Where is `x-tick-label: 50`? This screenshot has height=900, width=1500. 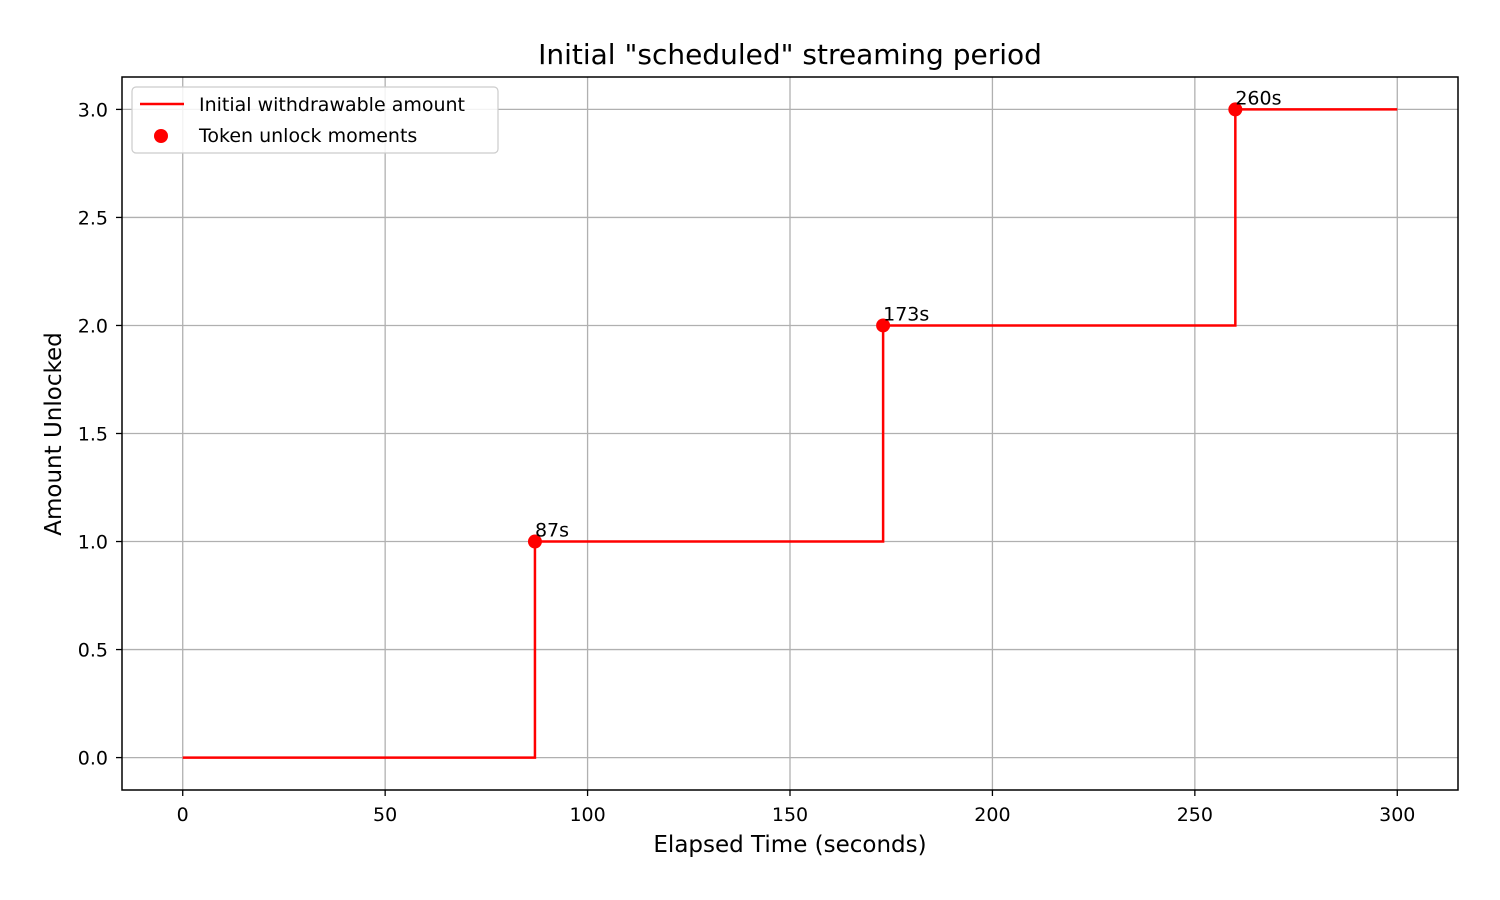 x-tick-label: 50 is located at coordinates (385, 815).